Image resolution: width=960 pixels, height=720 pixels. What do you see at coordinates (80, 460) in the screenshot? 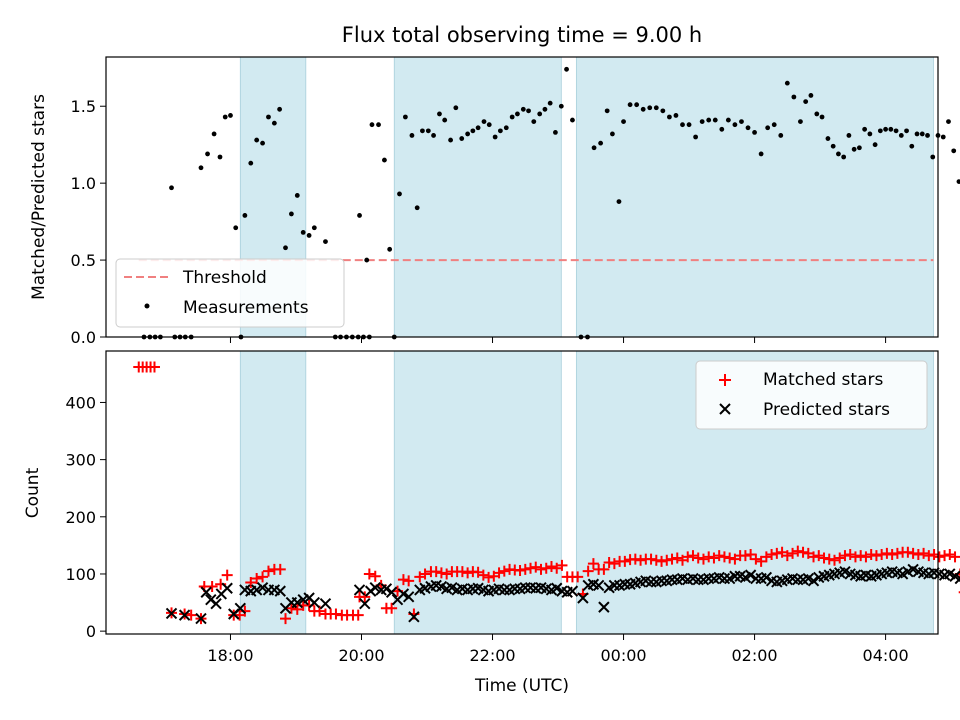
I see `bottom-y-tick-label: 300` at bounding box center [80, 460].